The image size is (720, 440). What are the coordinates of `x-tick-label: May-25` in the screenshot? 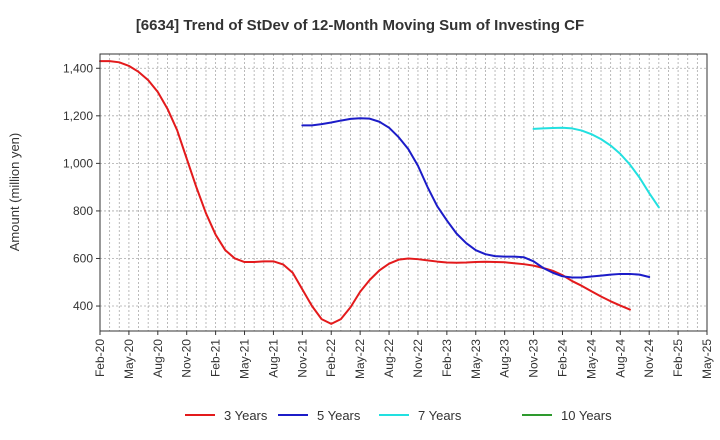 It's located at (707, 359).